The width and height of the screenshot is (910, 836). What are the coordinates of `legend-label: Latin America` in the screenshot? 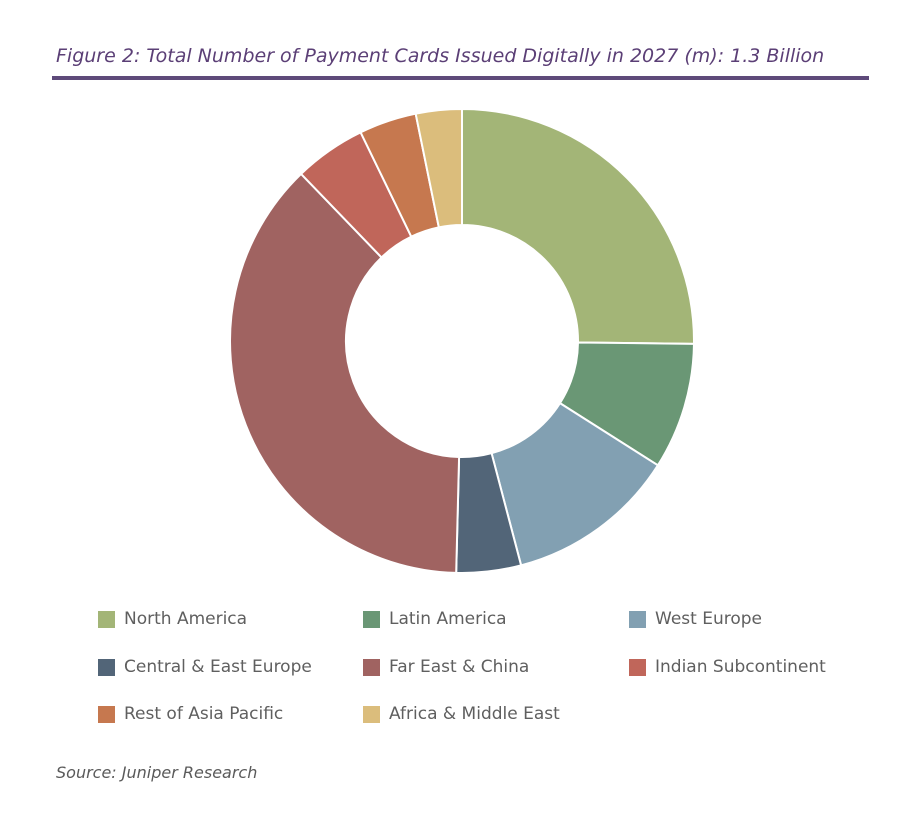 It's located at (448, 619).